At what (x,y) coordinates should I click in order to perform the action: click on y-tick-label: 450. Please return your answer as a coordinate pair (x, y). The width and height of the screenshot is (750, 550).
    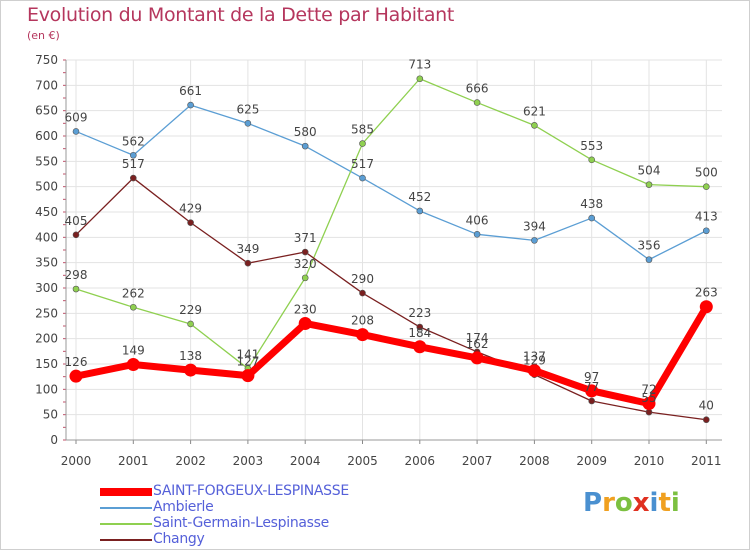
    Looking at the image, I should click on (46, 212).